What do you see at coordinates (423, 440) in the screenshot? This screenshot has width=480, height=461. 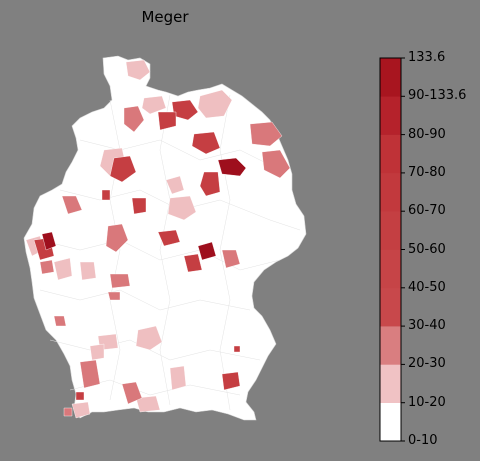 I see `colorbar-tick-label: 0-10` at bounding box center [423, 440].